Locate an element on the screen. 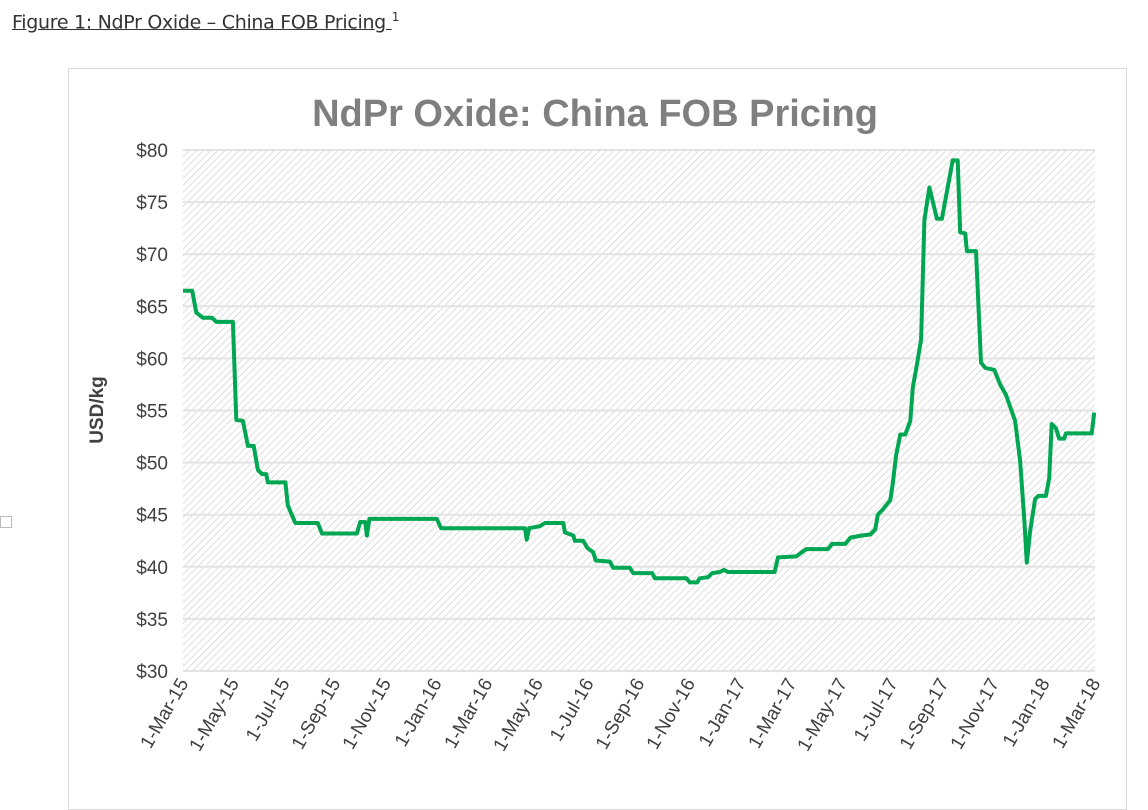 The height and width of the screenshot is (810, 1148). x-tick-label: 1-Mar-16 is located at coordinates (469, 713).